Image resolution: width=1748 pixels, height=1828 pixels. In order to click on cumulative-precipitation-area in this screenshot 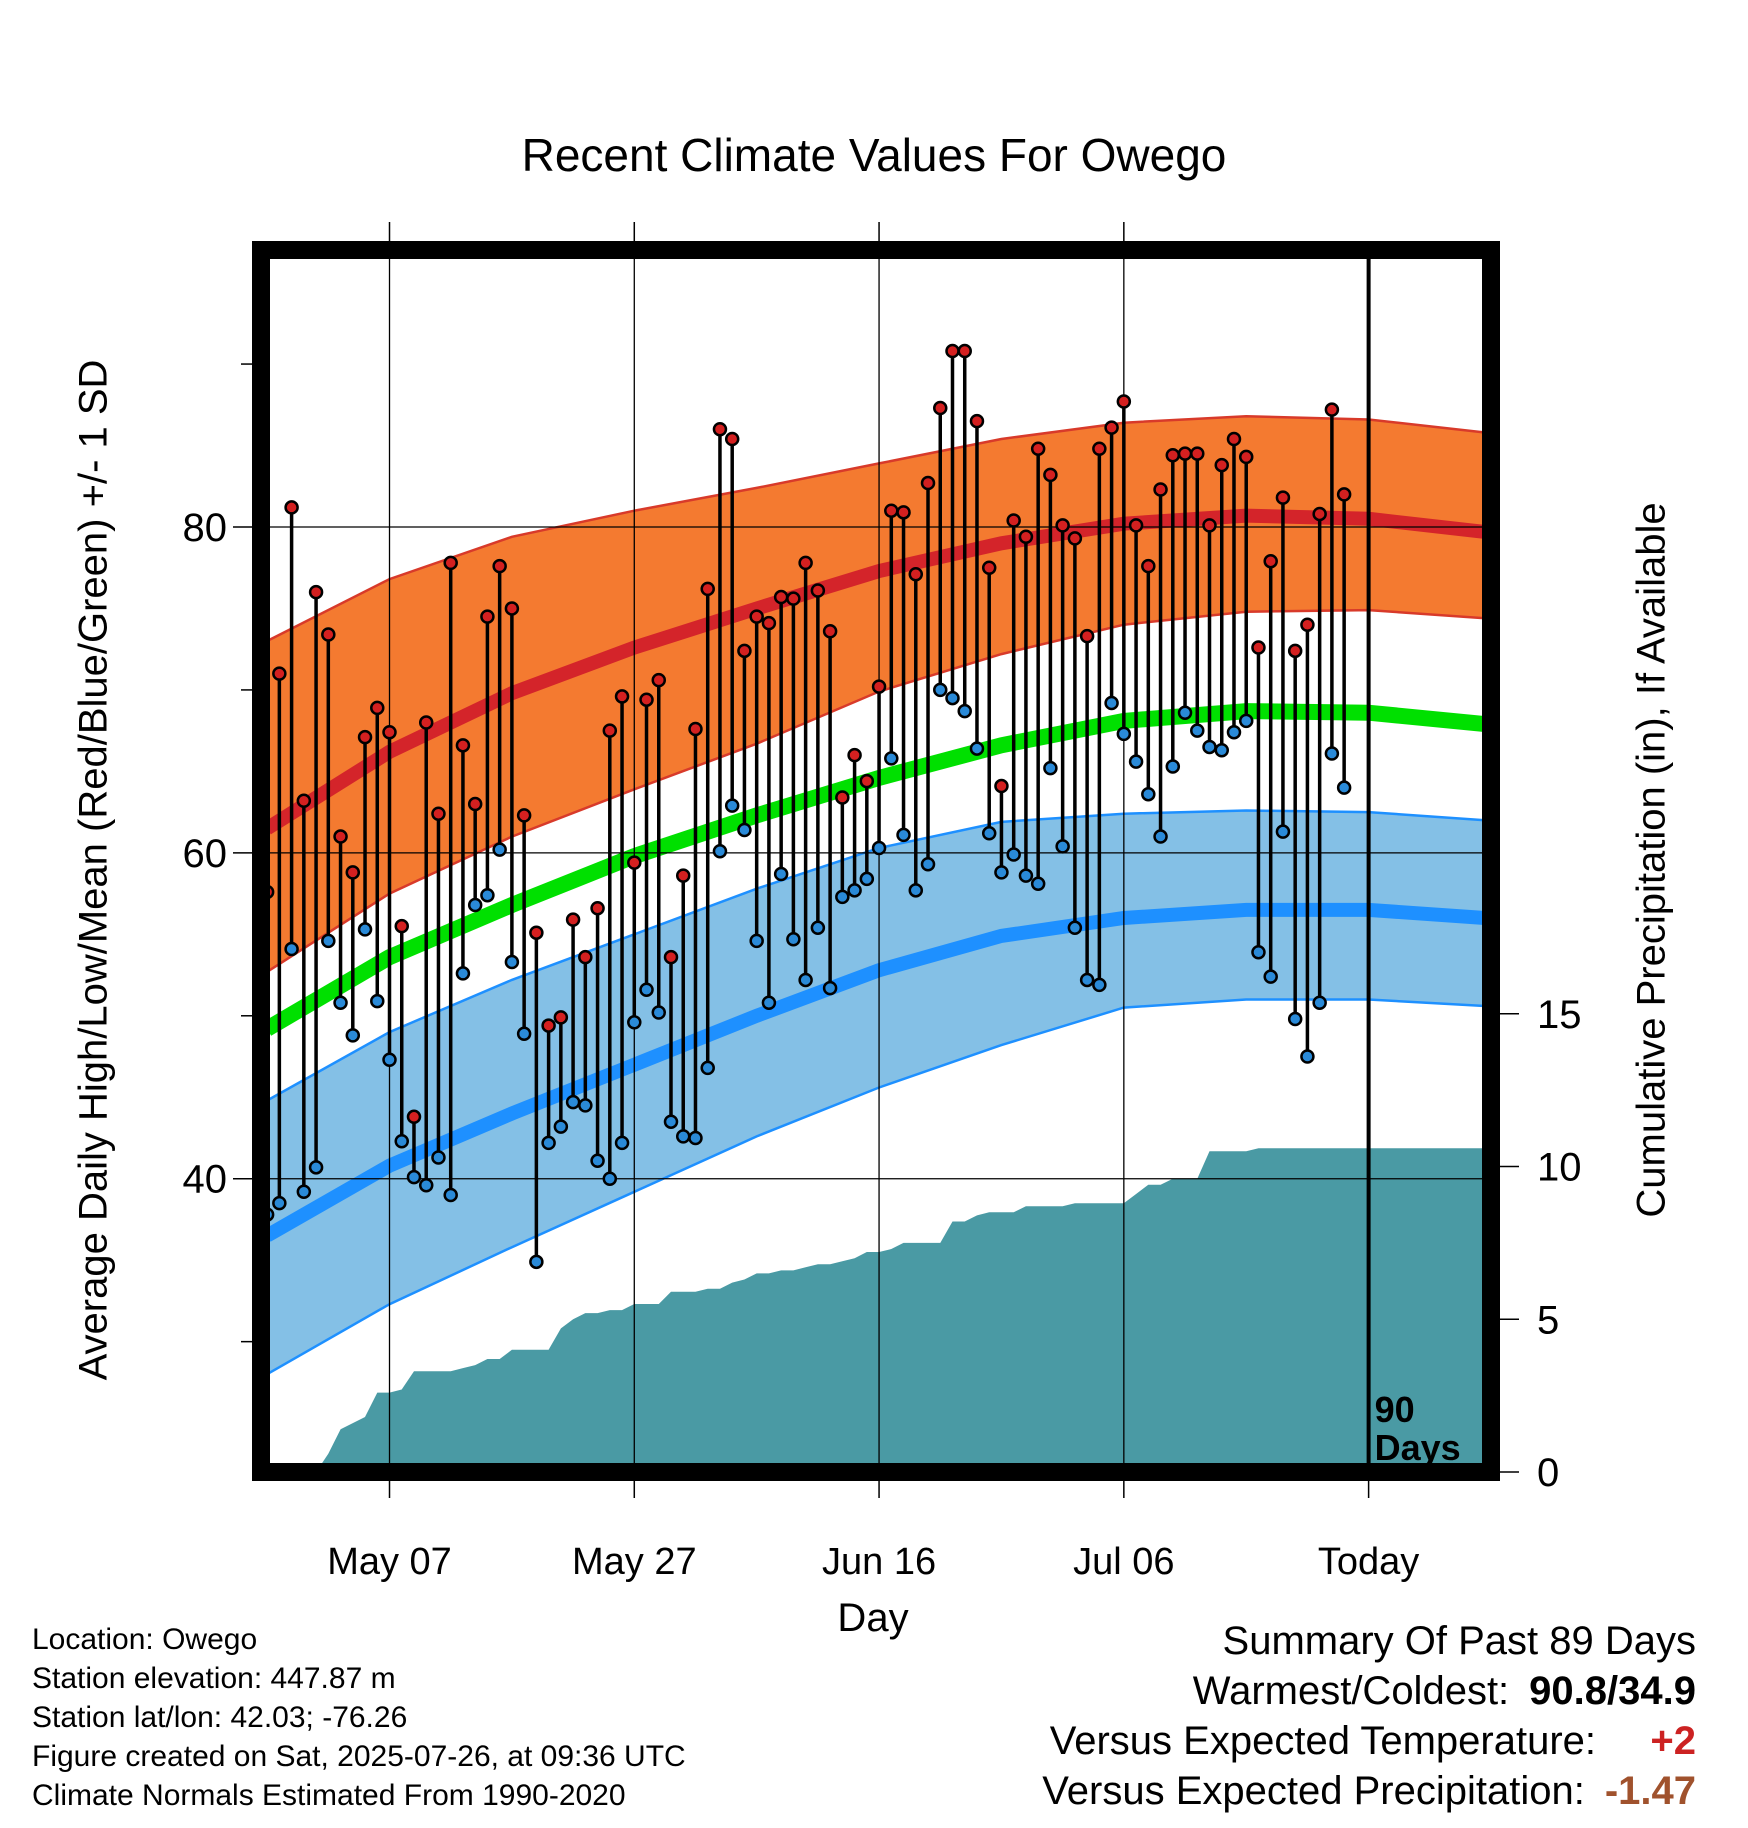, I will do `click(876, 1310)`.